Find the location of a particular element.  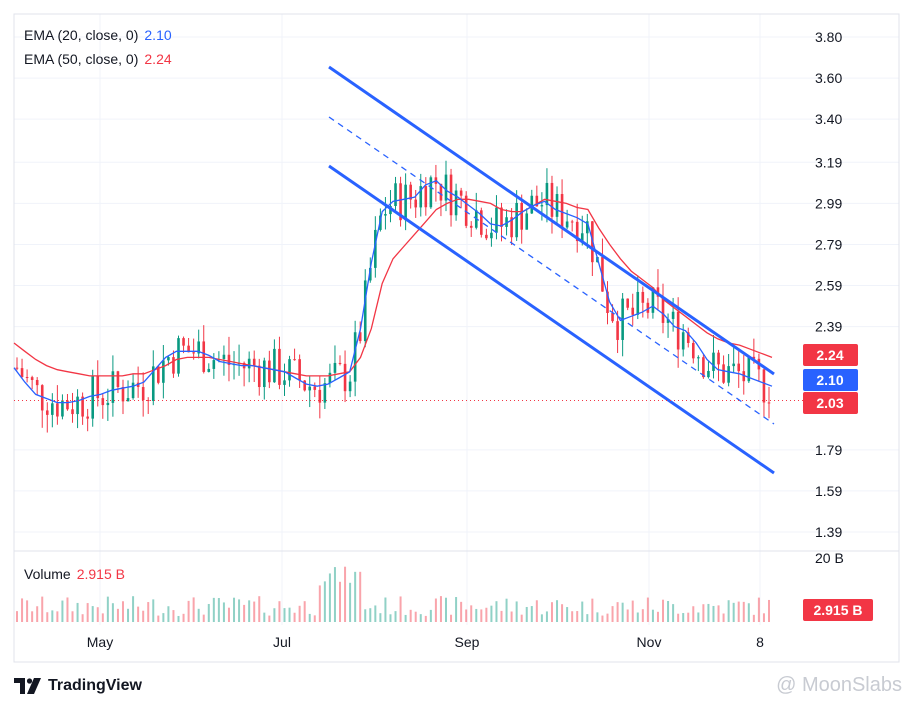

time-axis: May Jul Sep Nov 8 is located at coordinates (425, 642).